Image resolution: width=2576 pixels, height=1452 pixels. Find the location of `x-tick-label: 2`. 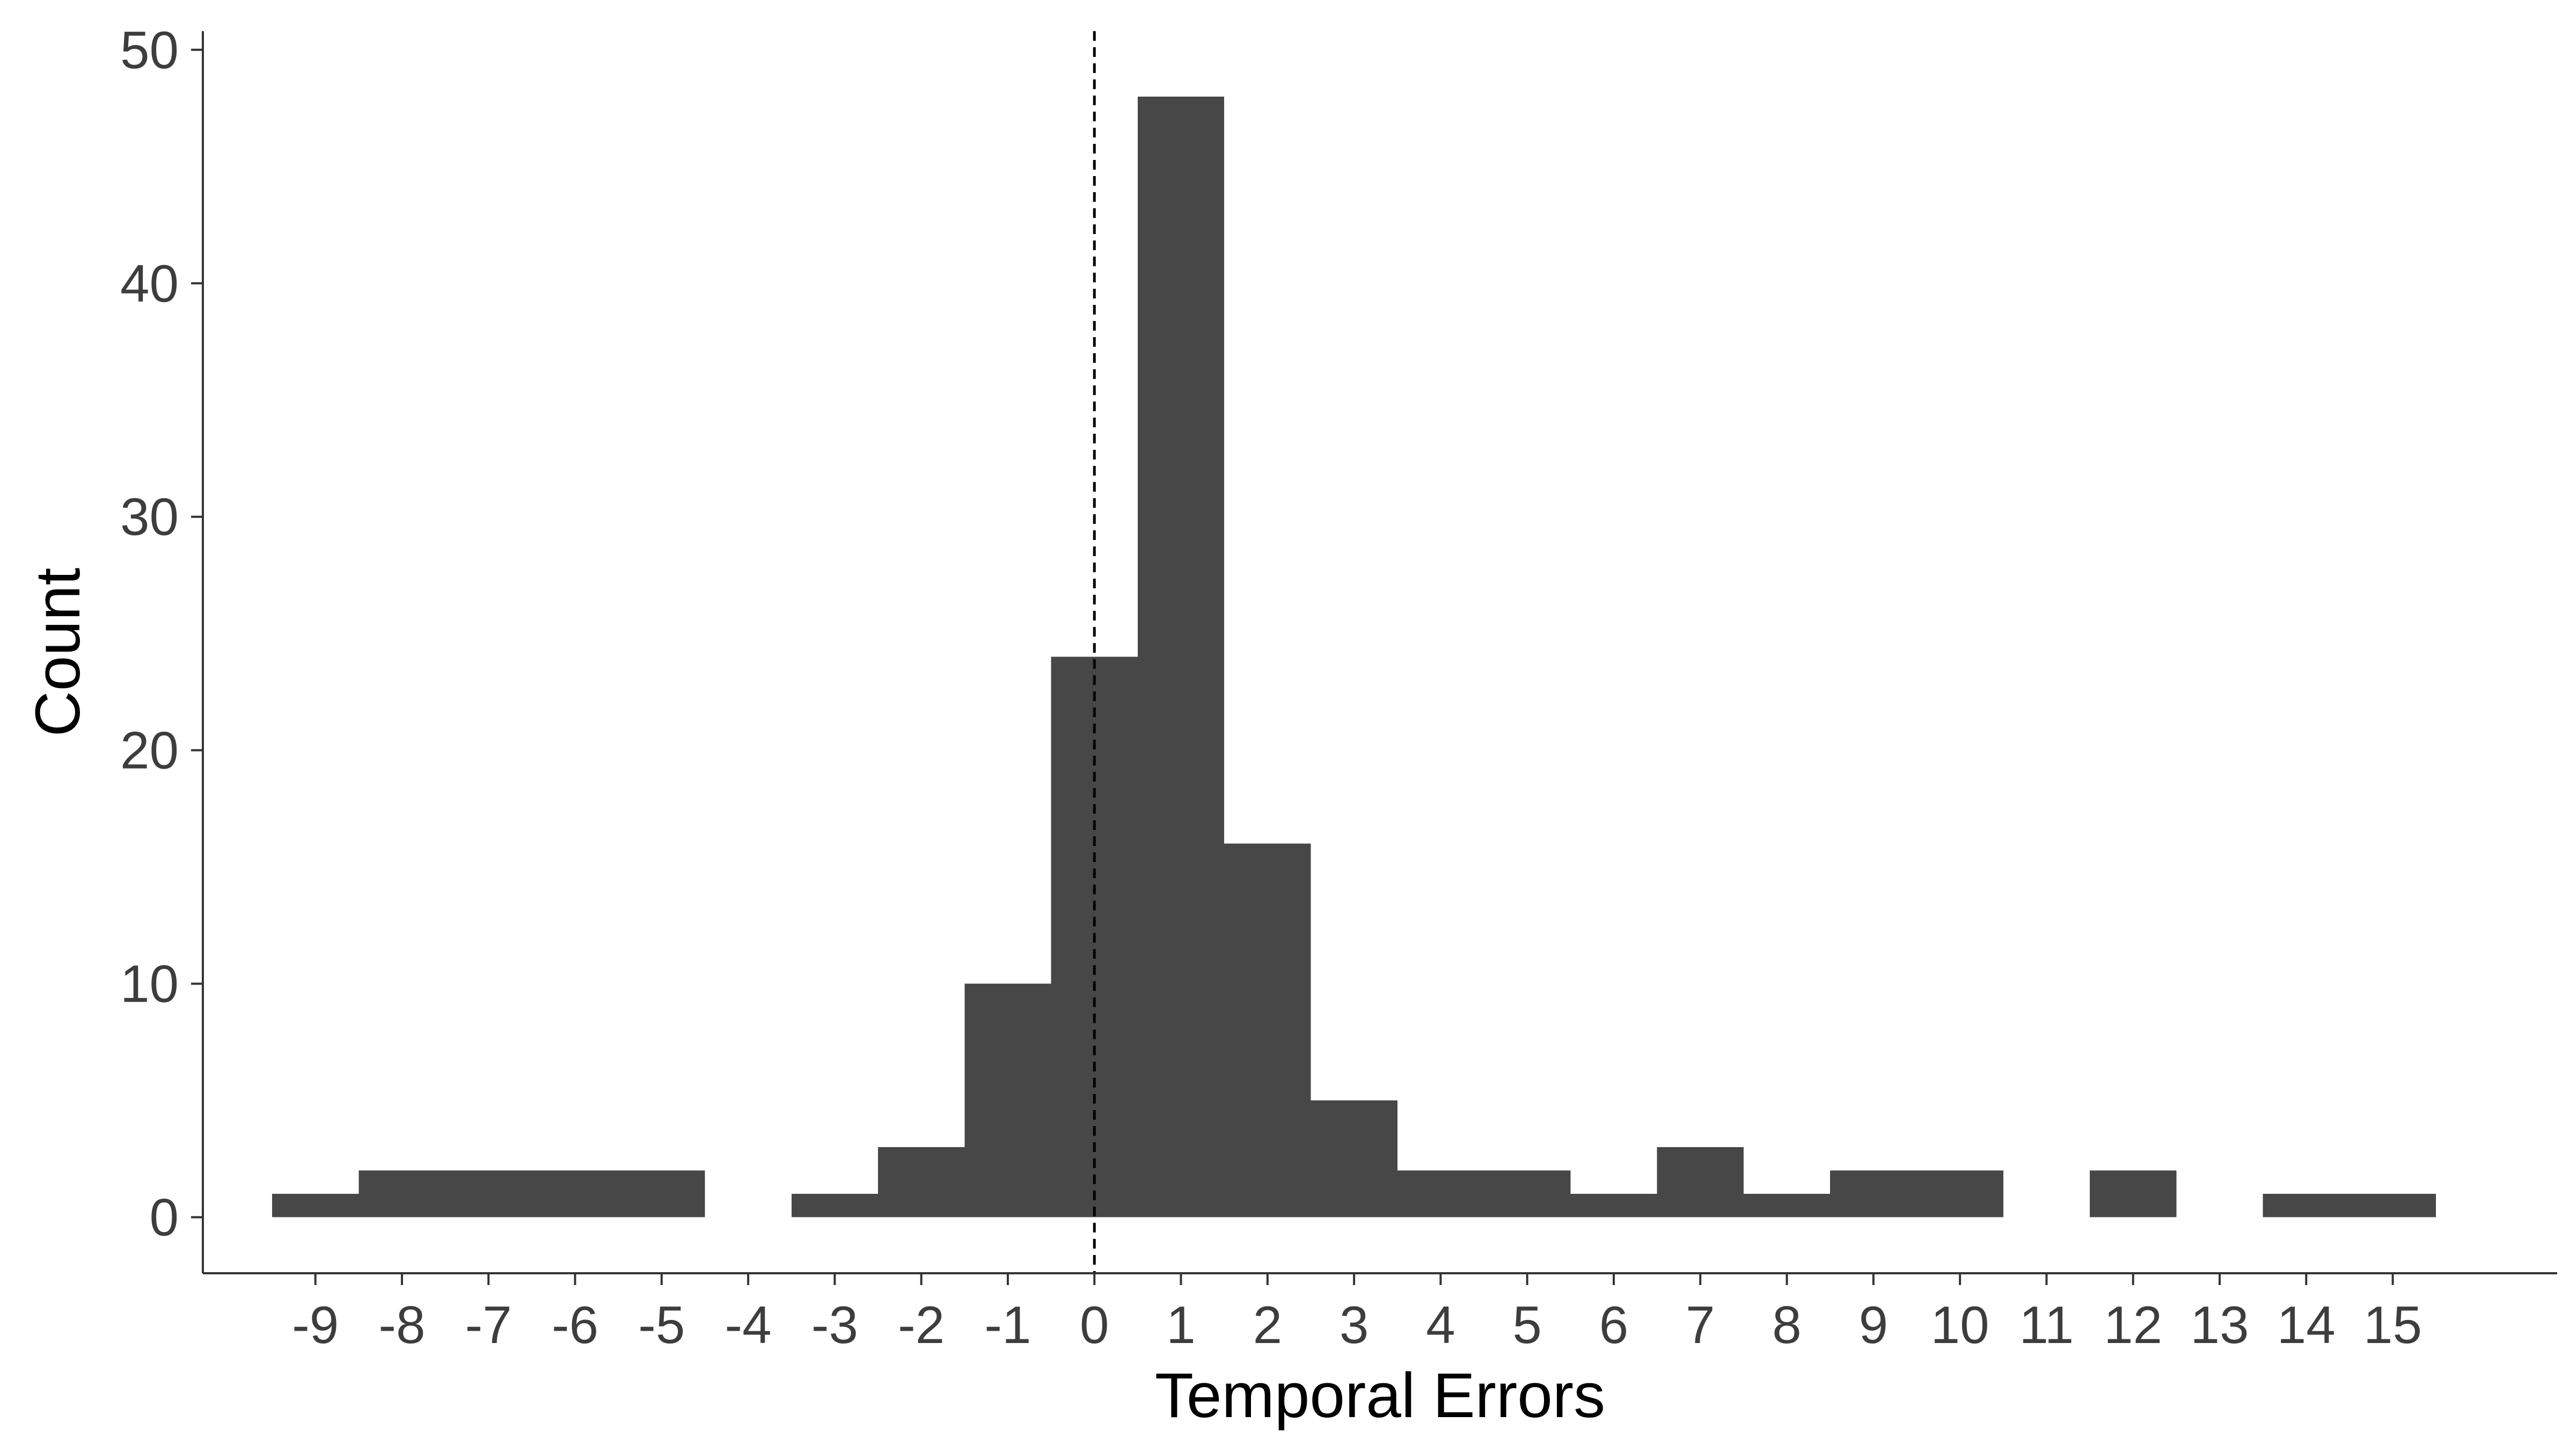

x-tick-label: 2 is located at coordinates (1268, 1324).